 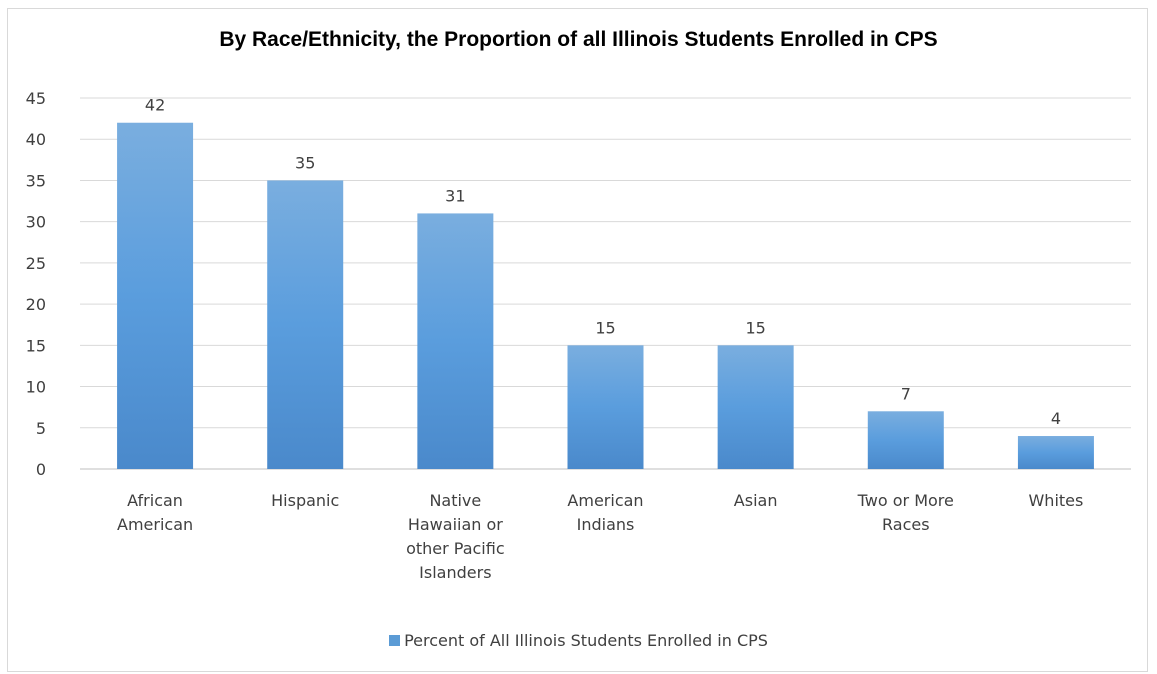 I want to click on y-tick-label: 20, so click(x=36, y=304).